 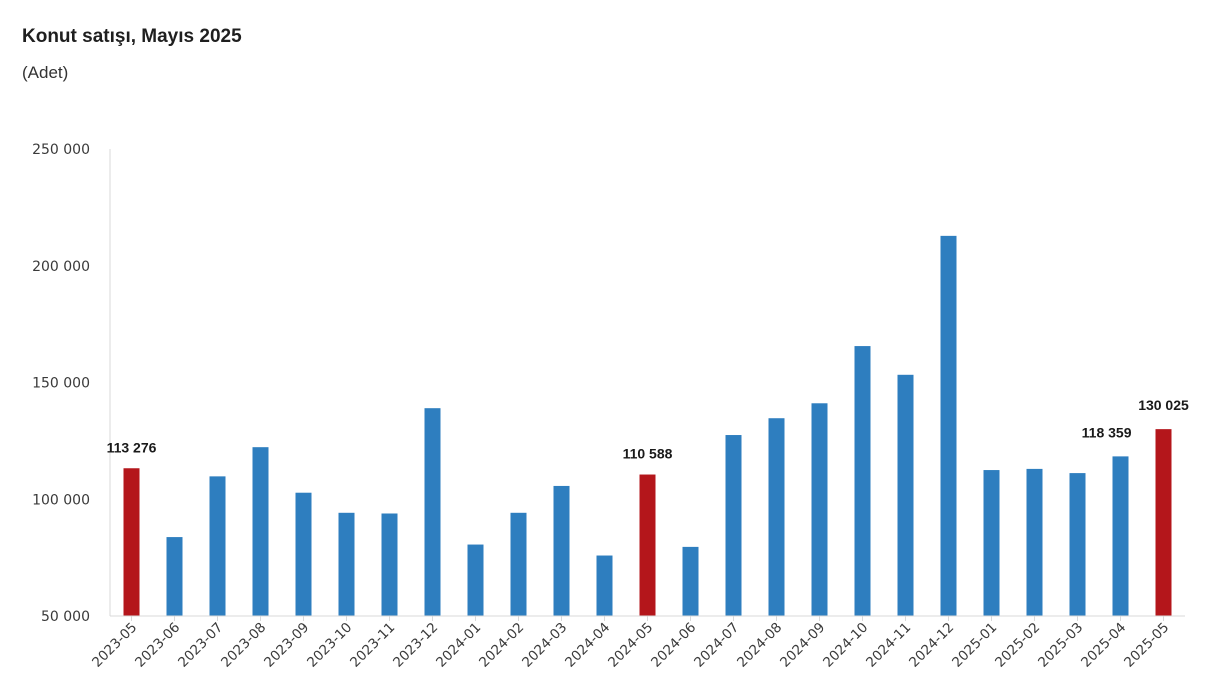 I want to click on x-tick-label: 2024-11, so click(x=888, y=645).